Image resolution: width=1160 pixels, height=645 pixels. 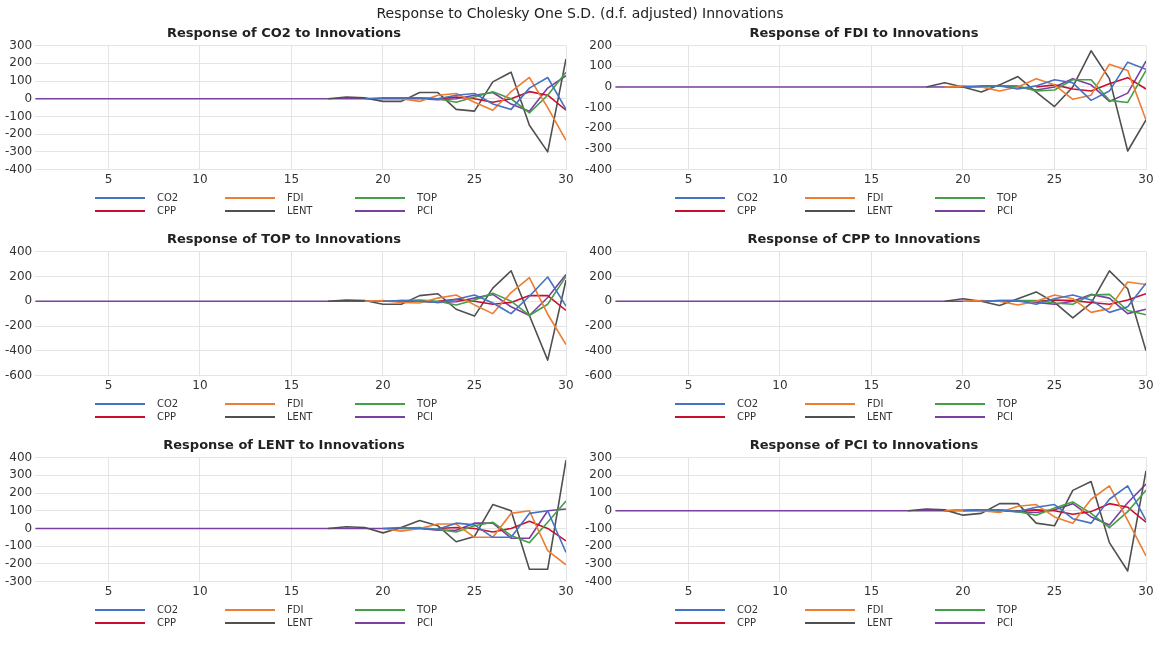 What do you see at coordinates (284, 239) in the screenshot?
I see `chart-title: Response of TOP to Innovations` at bounding box center [284, 239].